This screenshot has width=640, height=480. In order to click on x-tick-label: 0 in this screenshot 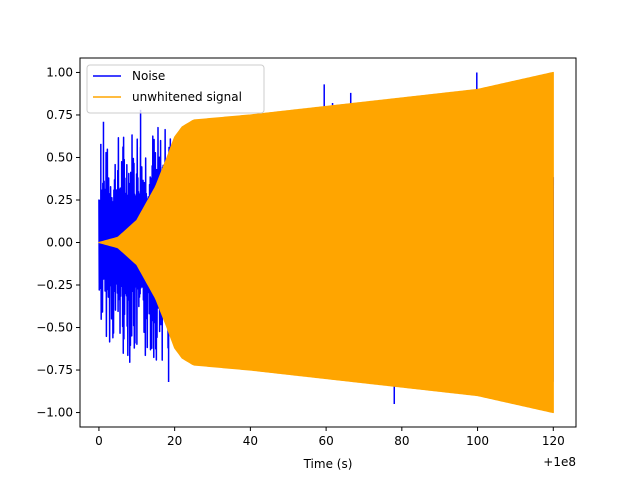, I will do `click(99, 441)`.